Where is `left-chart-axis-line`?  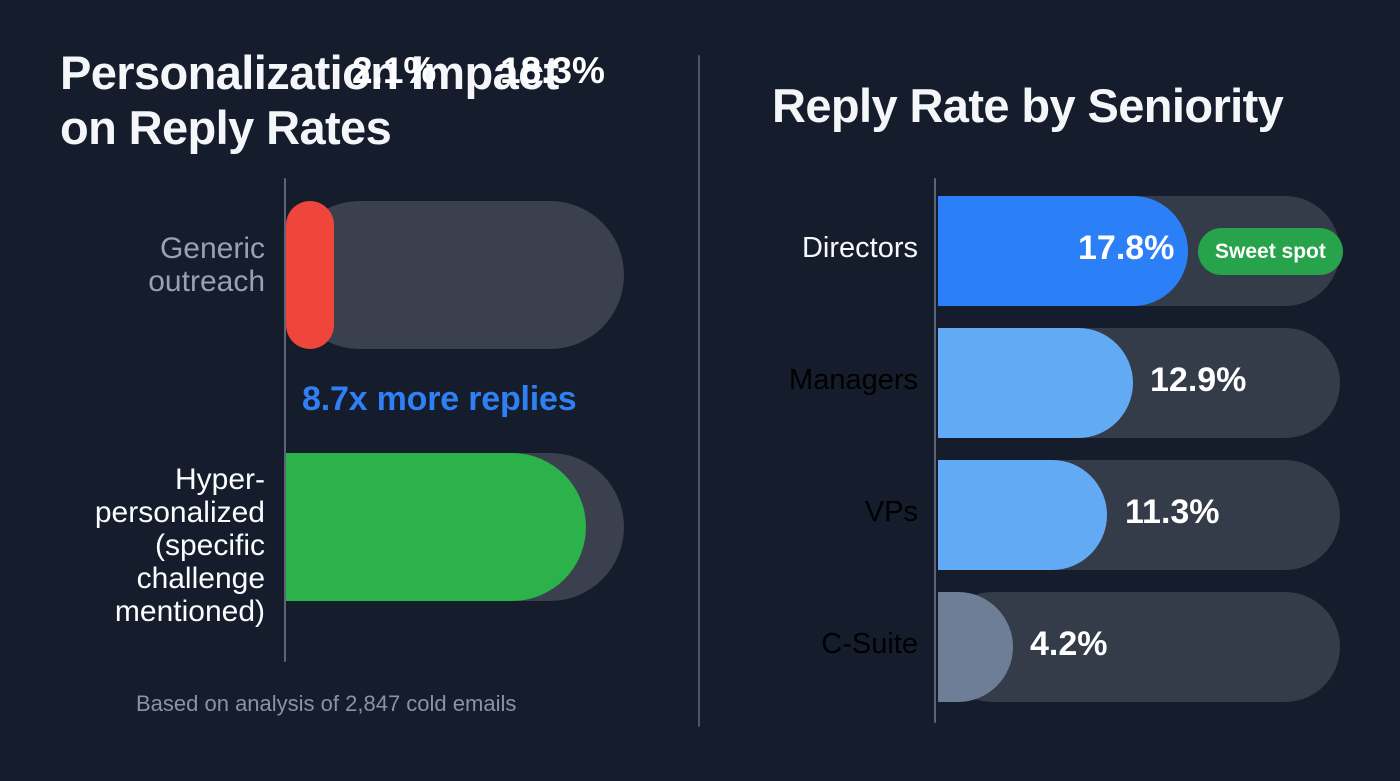
left-chart-axis-line is located at coordinates (285, 420).